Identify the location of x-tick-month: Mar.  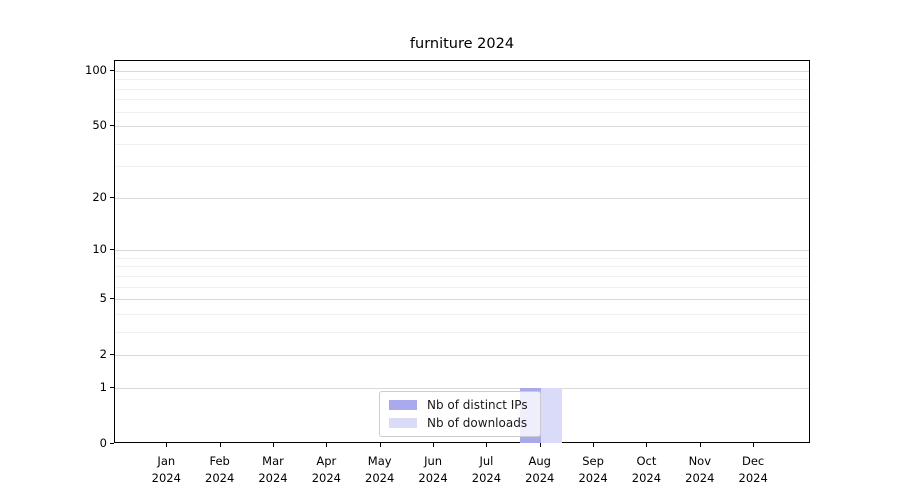
(273, 461).